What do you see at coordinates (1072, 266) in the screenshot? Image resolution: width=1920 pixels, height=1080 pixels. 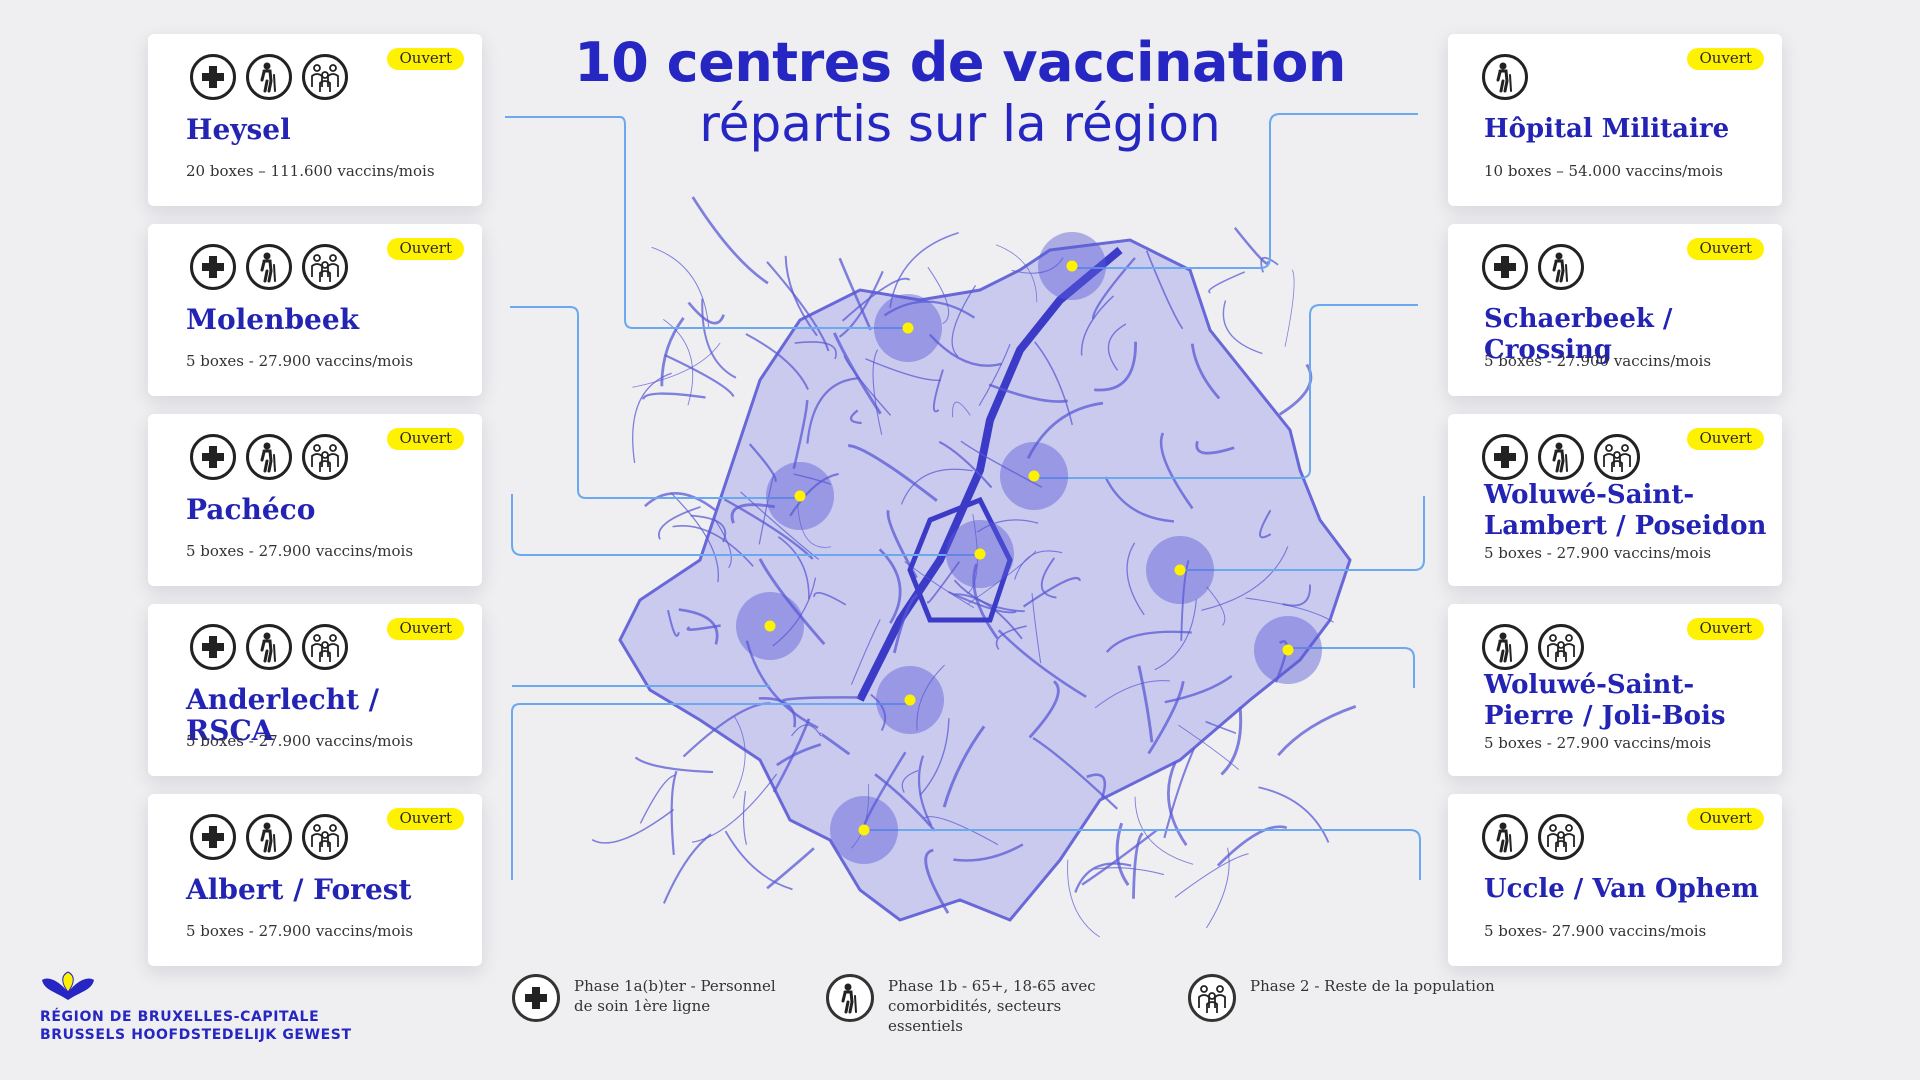 I see `marker-hopital-militaire` at bounding box center [1072, 266].